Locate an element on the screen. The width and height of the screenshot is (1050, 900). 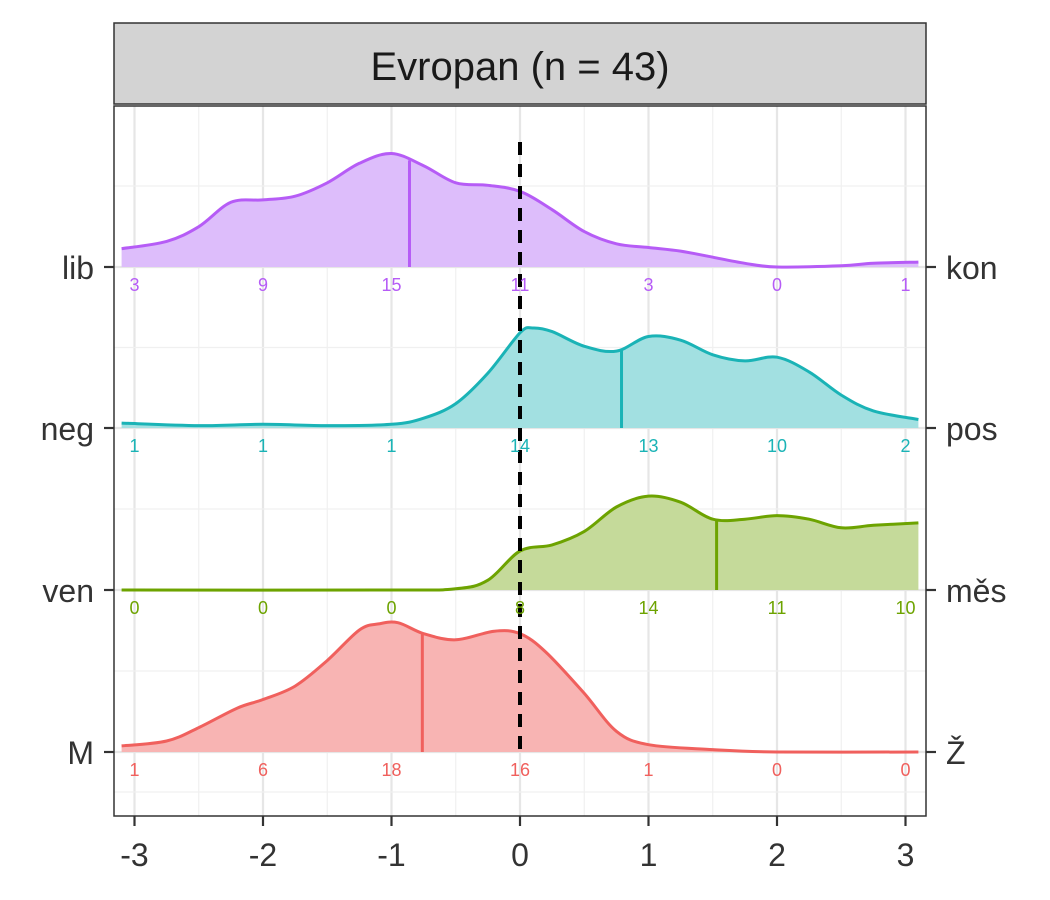
x-tick-label: 2 is located at coordinates (777, 855).